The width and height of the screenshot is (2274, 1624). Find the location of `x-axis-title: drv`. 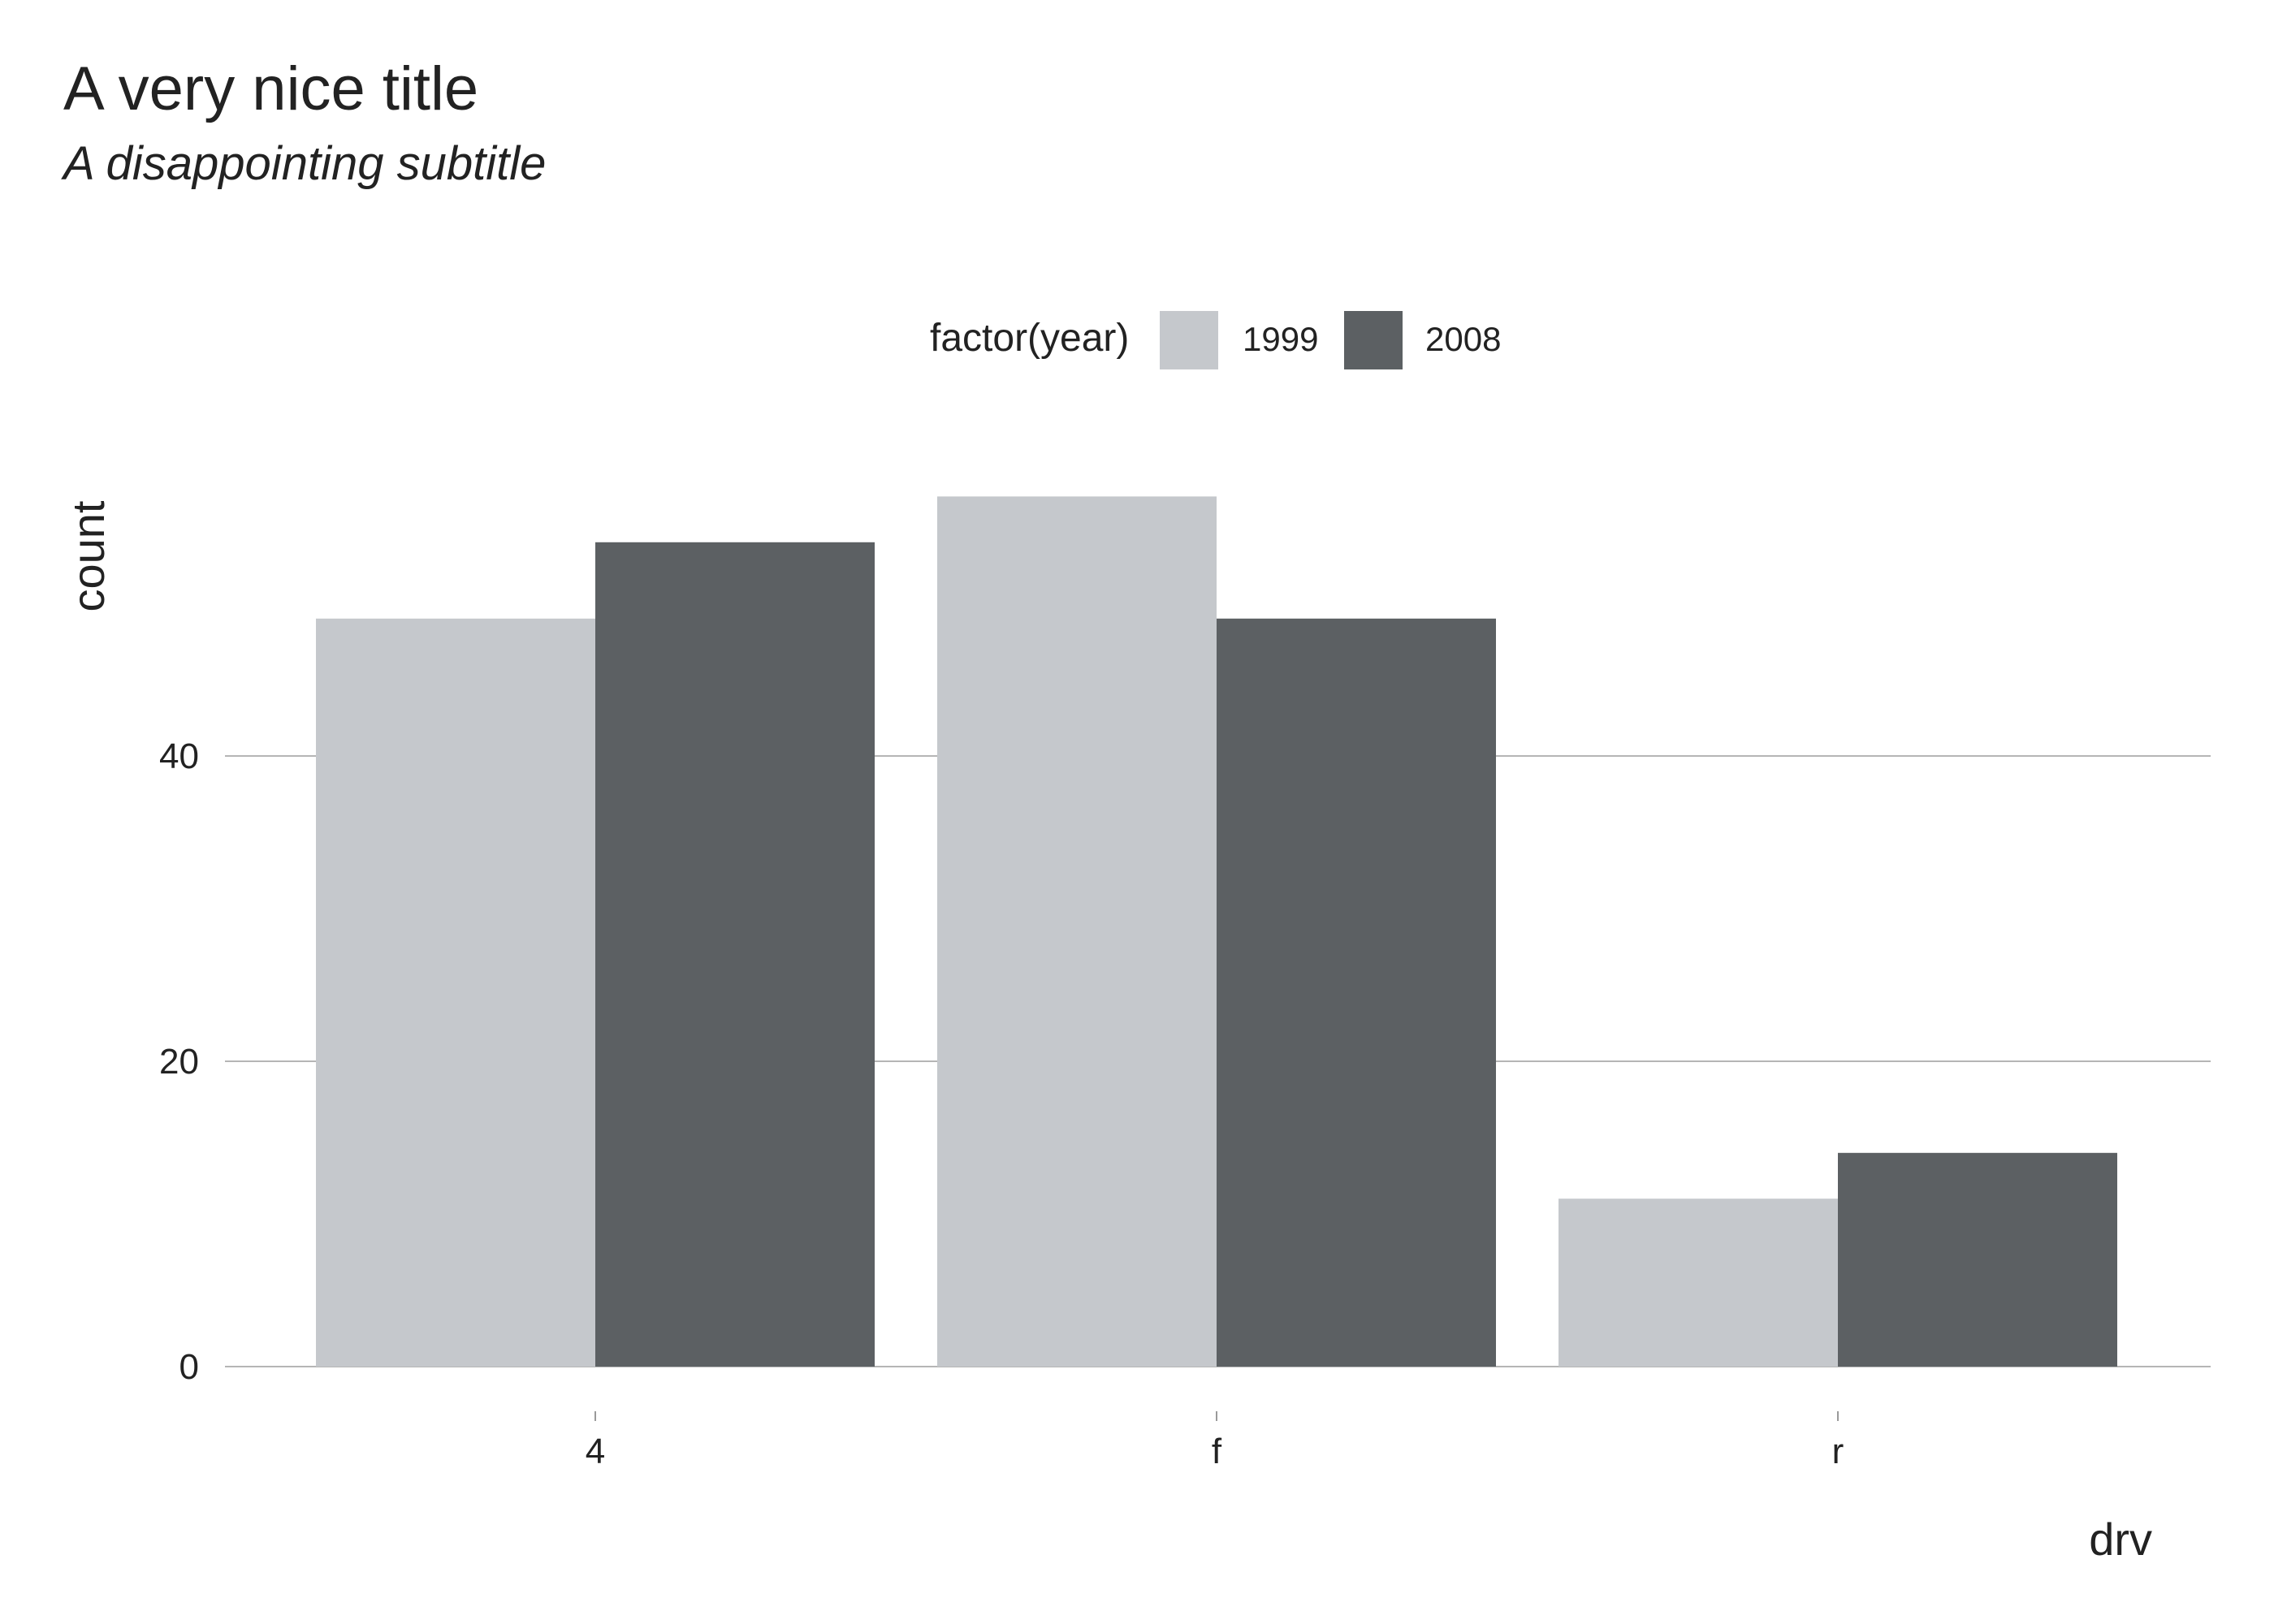

x-axis-title: drv is located at coordinates (2120, 1540).